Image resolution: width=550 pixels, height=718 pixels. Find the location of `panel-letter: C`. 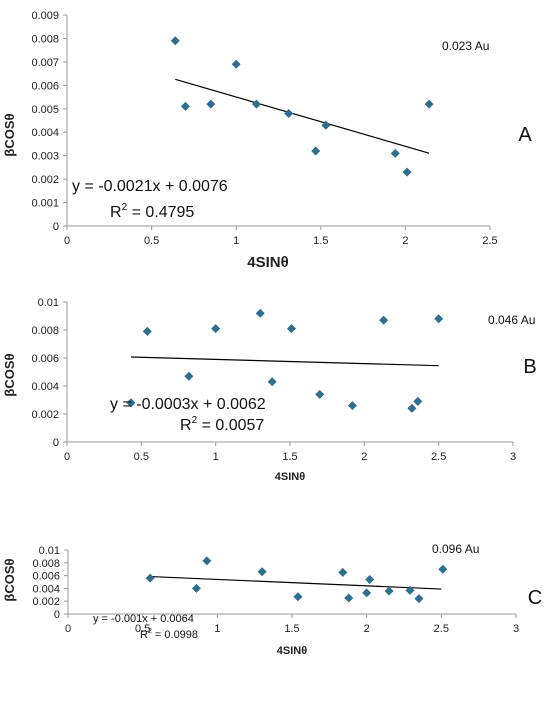

panel-letter: C is located at coordinates (535, 598).